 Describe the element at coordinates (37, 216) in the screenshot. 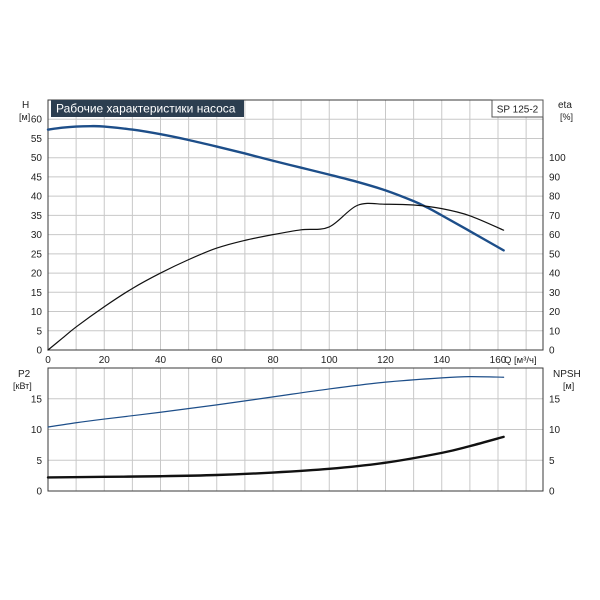

I see `top-left-tick-label: 35` at that location.